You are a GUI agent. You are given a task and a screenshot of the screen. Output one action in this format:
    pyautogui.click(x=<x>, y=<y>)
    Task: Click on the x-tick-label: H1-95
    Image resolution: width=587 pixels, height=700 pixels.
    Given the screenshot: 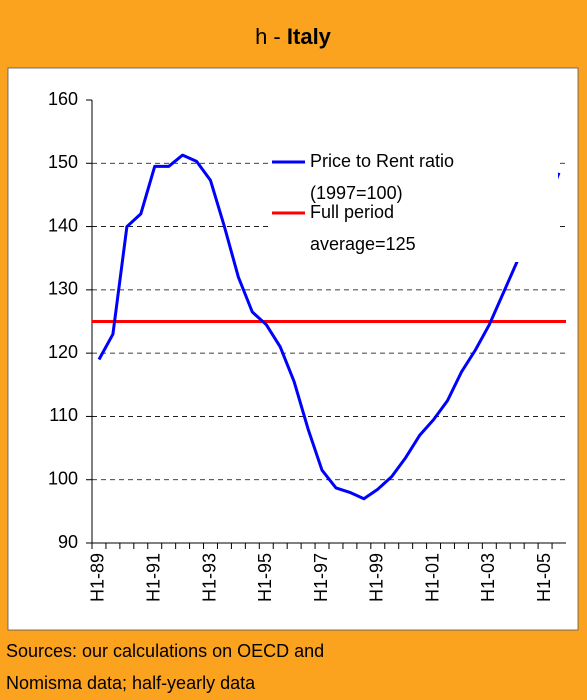 What is the action you would take?
    pyautogui.click(x=265, y=577)
    